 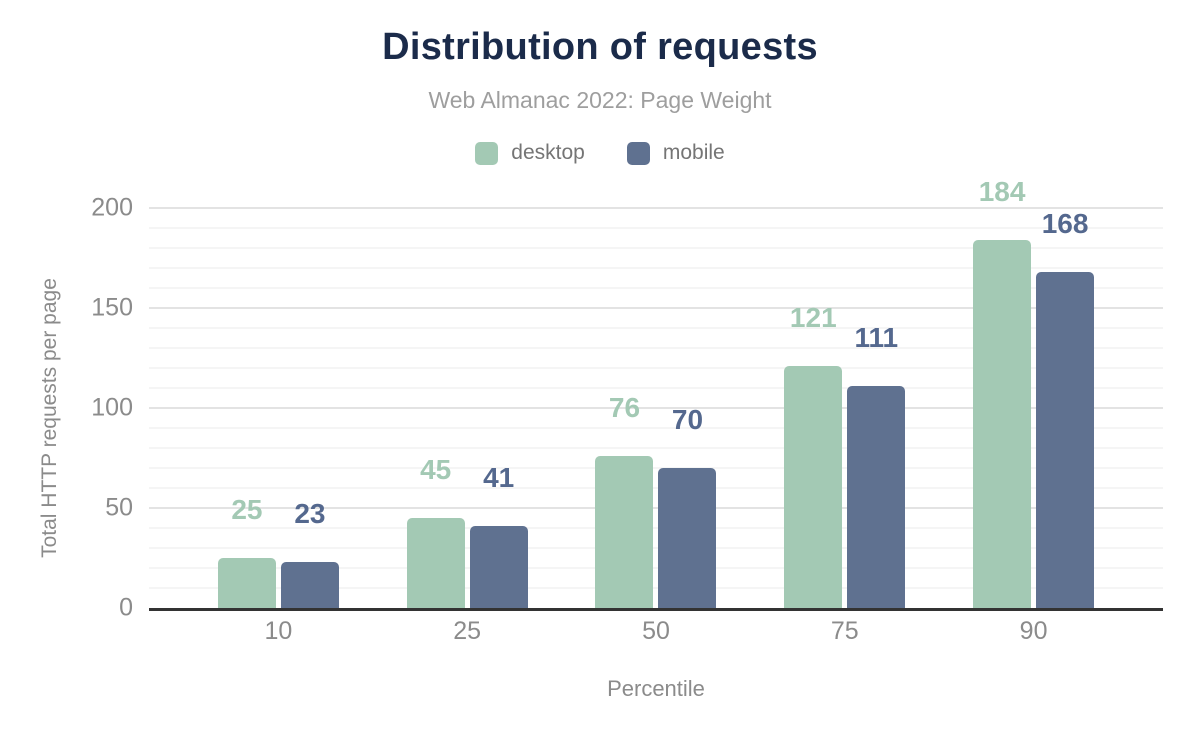 What do you see at coordinates (126, 607) in the screenshot?
I see `y-tick-label-0: 0` at bounding box center [126, 607].